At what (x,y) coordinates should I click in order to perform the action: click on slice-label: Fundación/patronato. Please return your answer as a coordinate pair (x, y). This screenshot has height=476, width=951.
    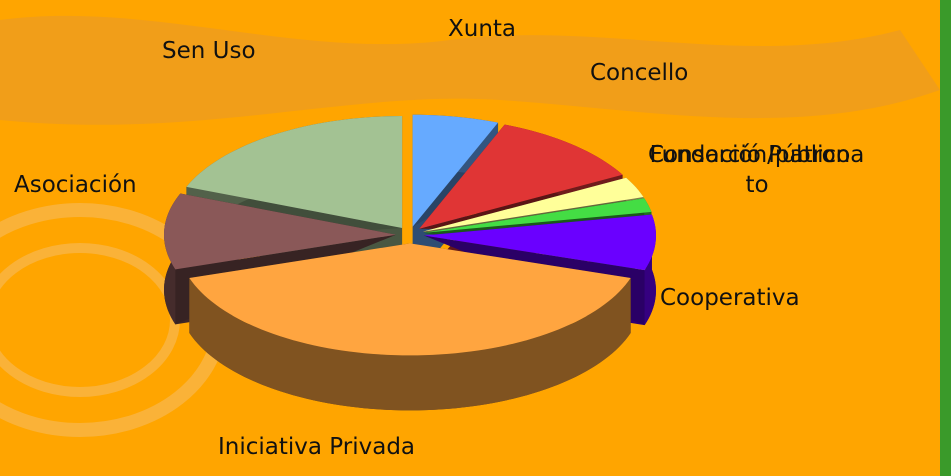
    Looking at the image, I should click on (757, 170).